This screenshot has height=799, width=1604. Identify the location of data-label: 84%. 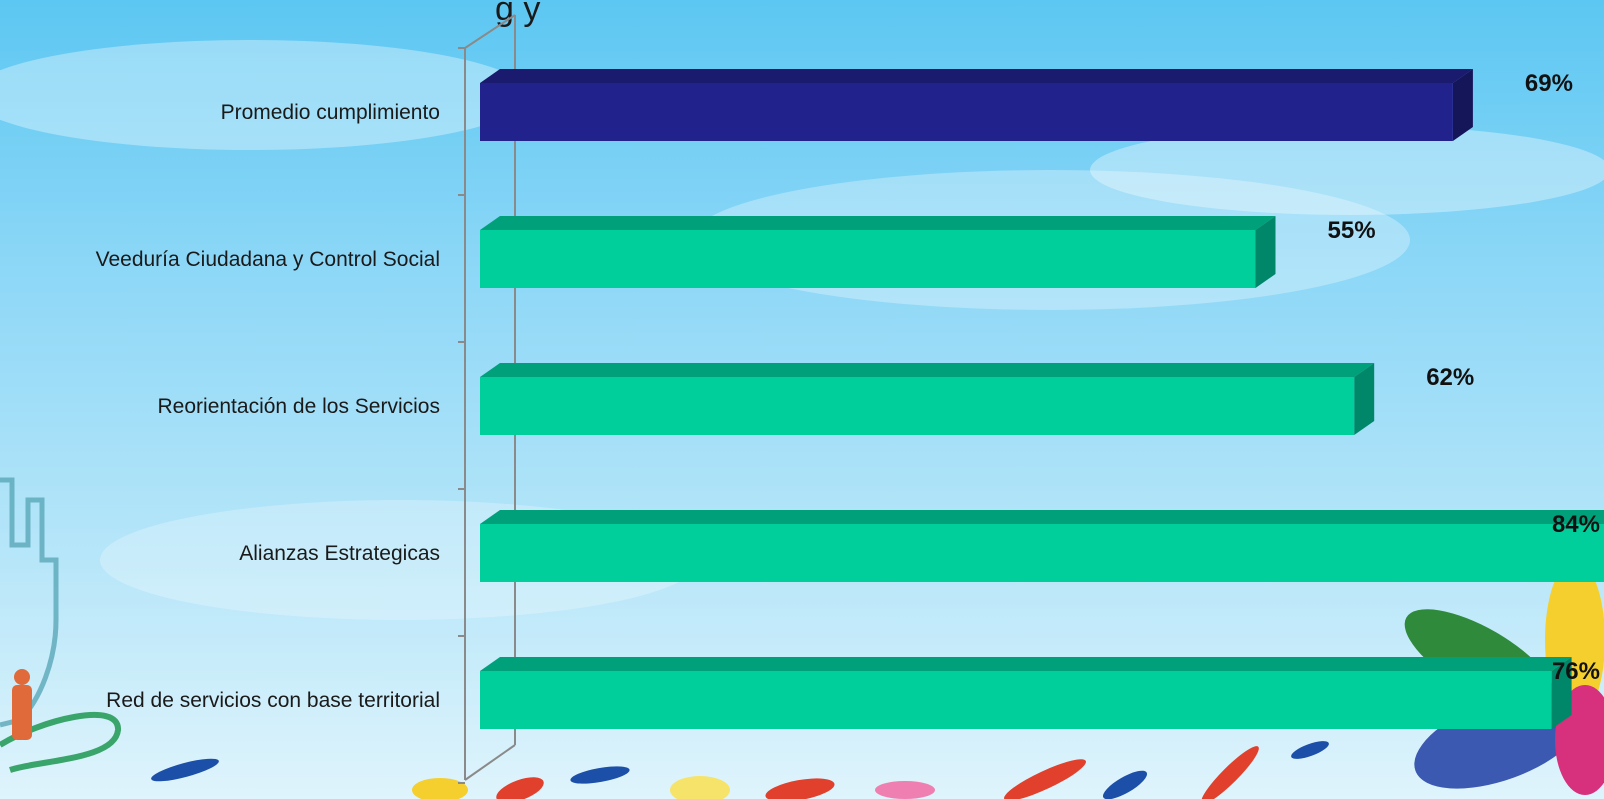
(1576, 524).